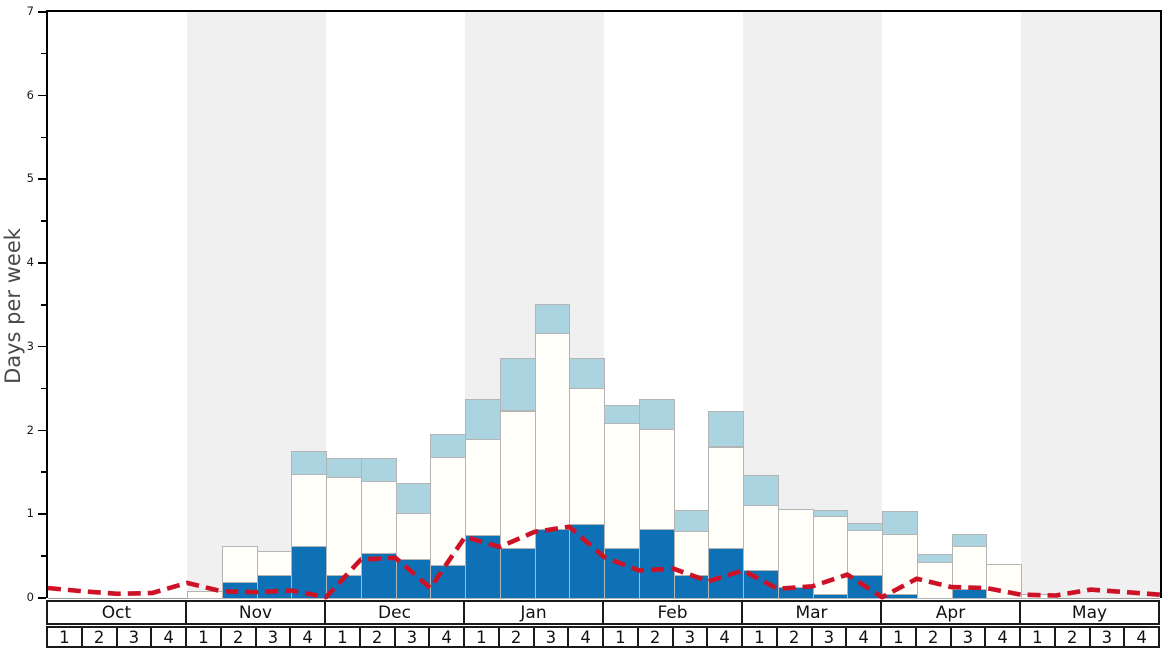 The image size is (1168, 648). Describe the element at coordinates (116, 612) in the screenshot. I see `month-cell-oct: Oct` at that location.